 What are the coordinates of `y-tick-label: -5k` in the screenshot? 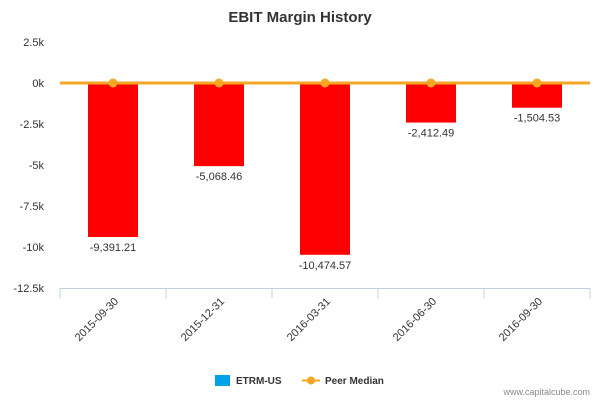 It's located at (37, 166).